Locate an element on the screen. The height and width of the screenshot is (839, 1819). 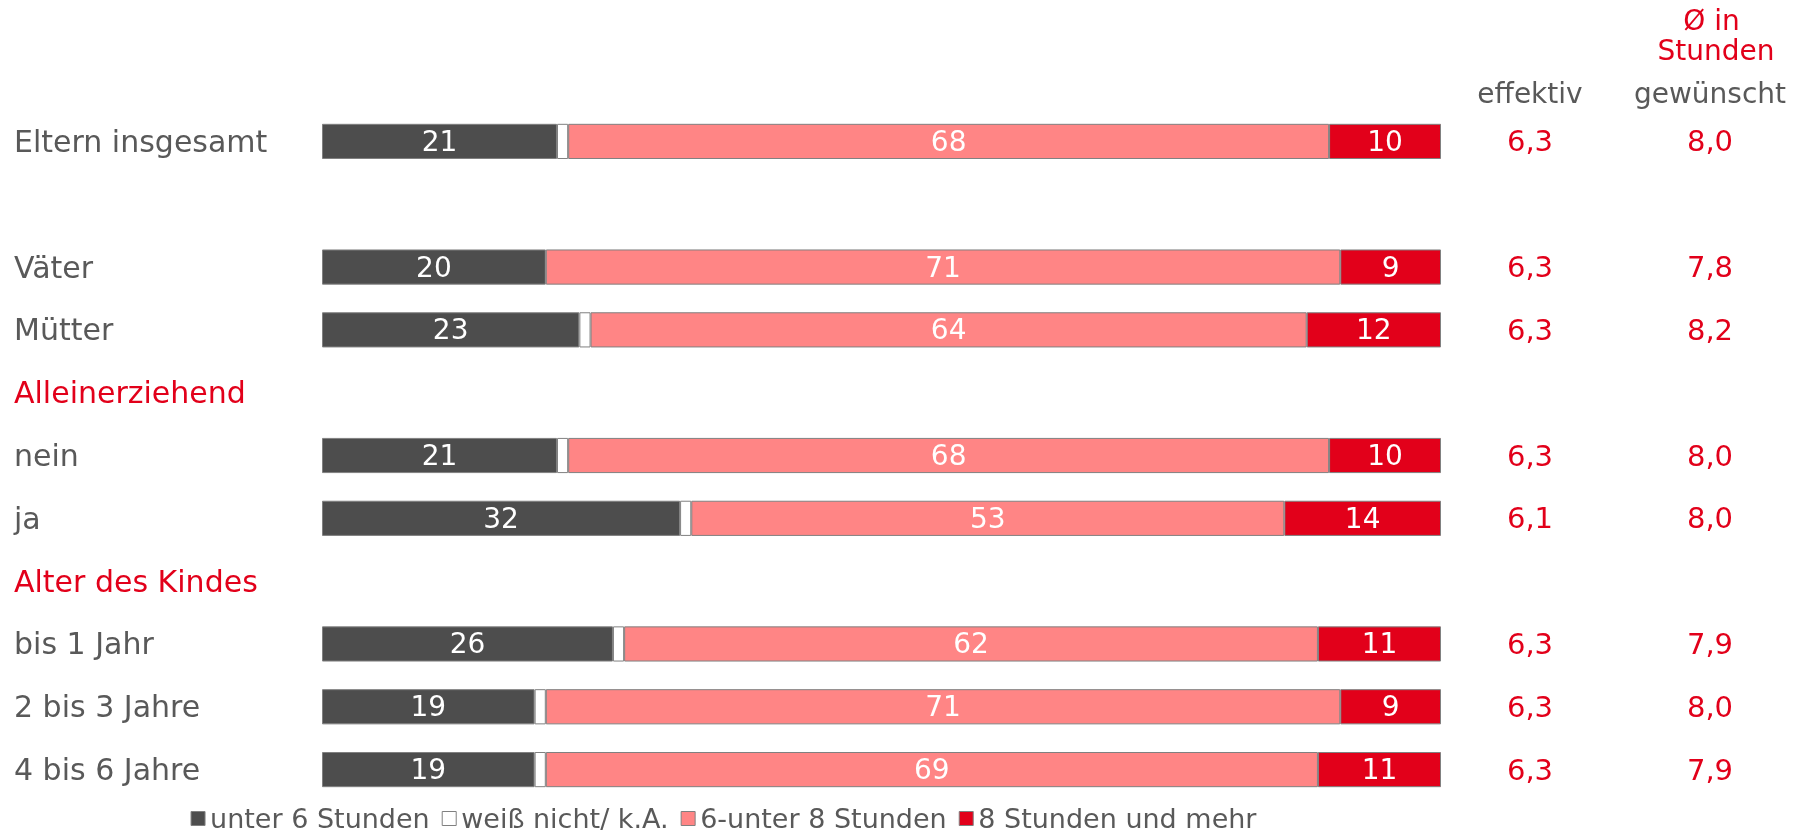
legend-label: unter 6 Stunden is located at coordinates (320, 818).